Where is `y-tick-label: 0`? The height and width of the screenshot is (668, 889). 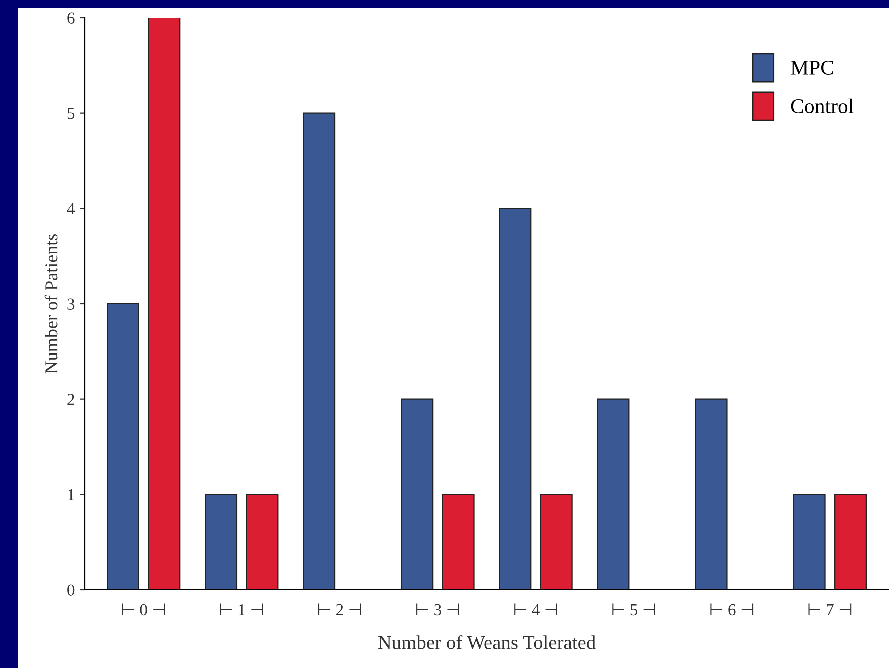 y-tick-label: 0 is located at coordinates (71, 590).